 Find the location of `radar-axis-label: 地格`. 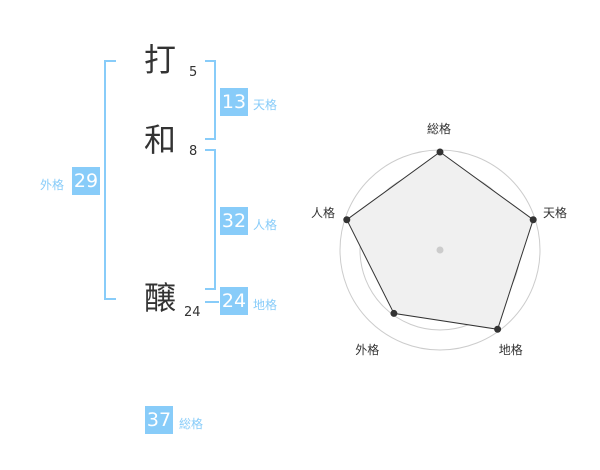

radar-axis-label: 地格 is located at coordinates (510, 349).